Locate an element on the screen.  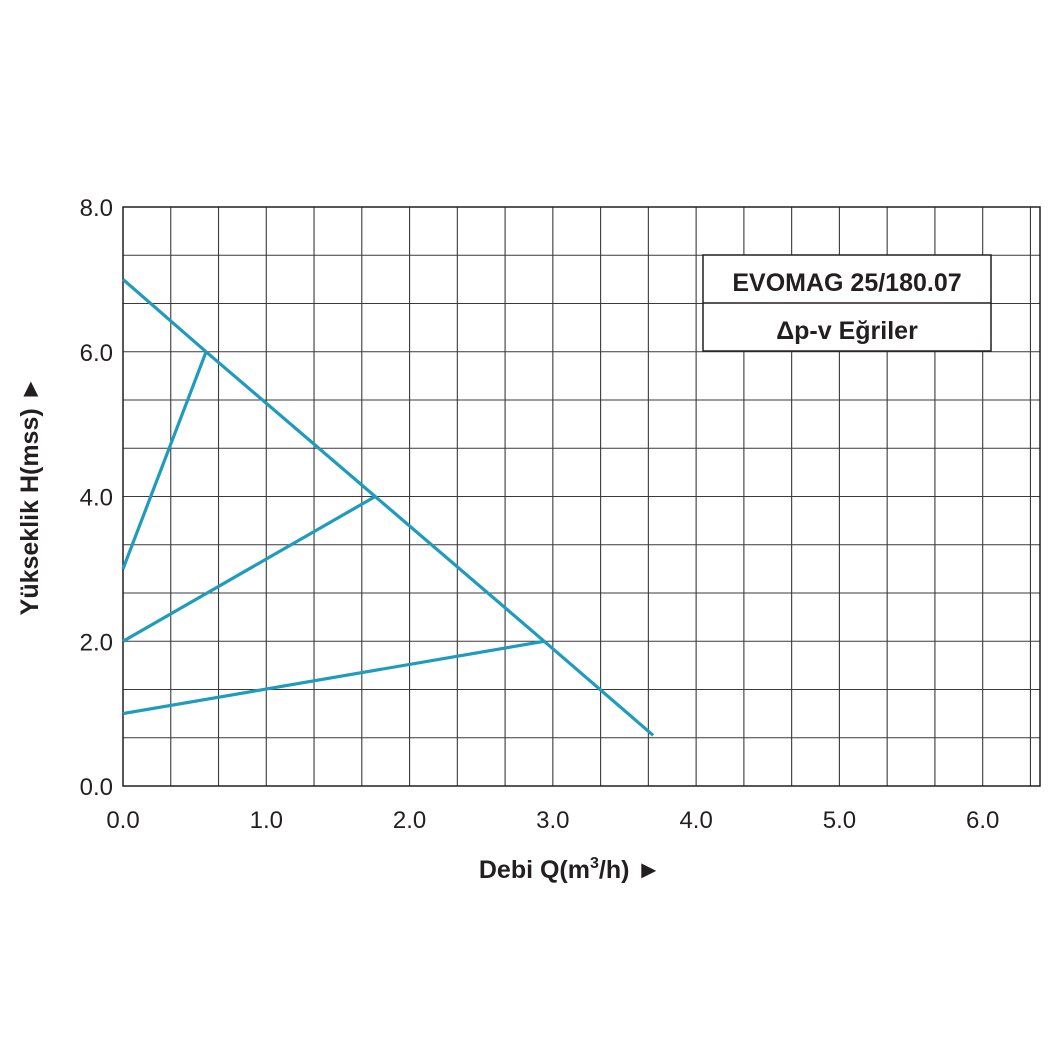
y-tick-label: 4.0 is located at coordinates (96, 498).